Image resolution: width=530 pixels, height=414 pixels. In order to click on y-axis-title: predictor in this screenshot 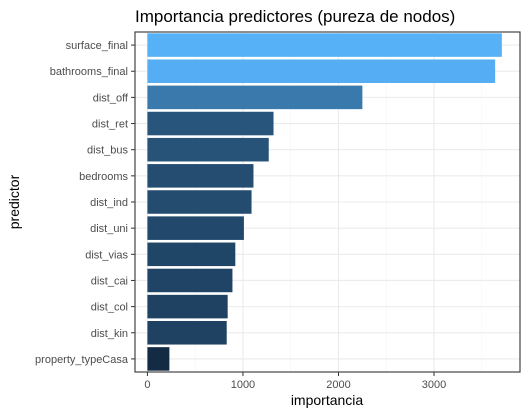, I will do `click(14, 201)`.